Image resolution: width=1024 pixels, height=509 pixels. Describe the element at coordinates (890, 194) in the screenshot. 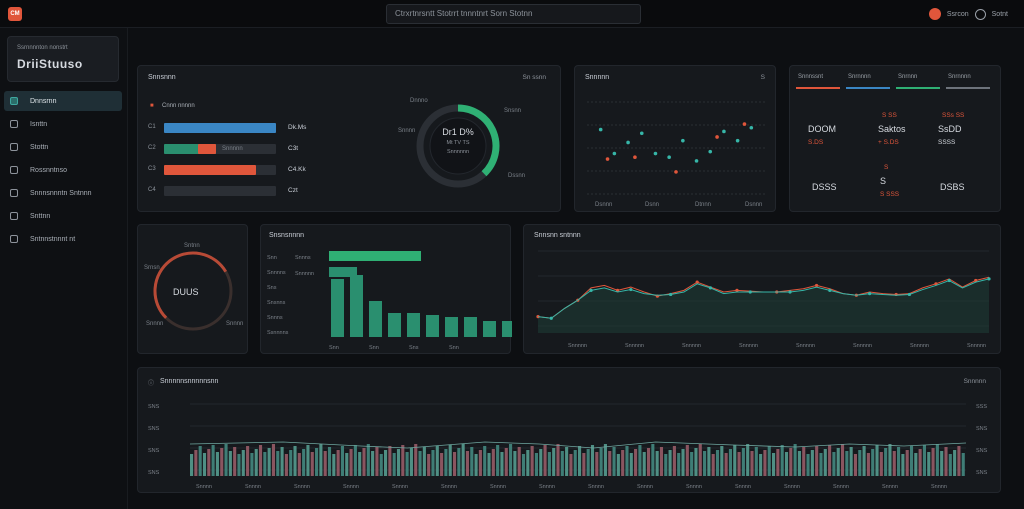

I see `kpi-sub: S SSS` at that location.